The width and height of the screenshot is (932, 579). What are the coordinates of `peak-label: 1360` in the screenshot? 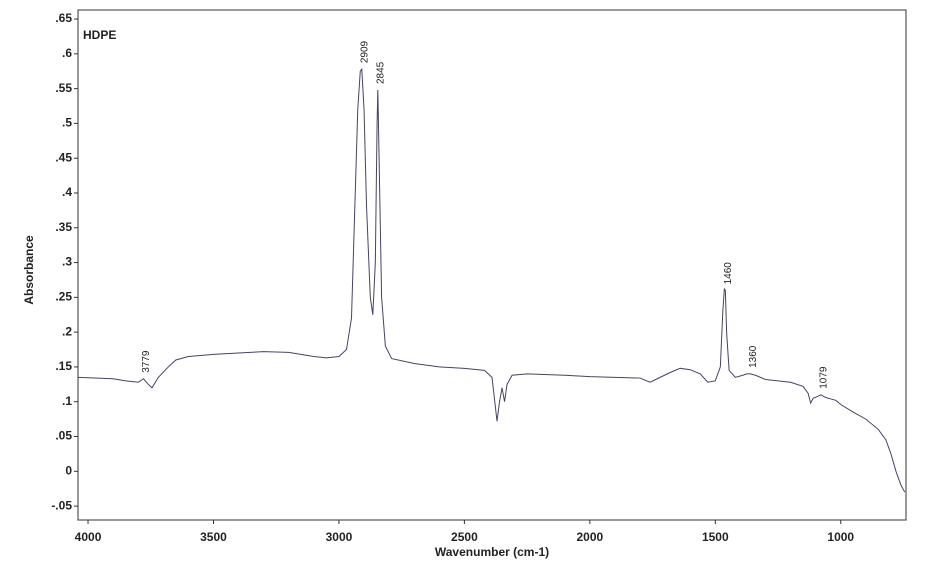 It's located at (753, 356).